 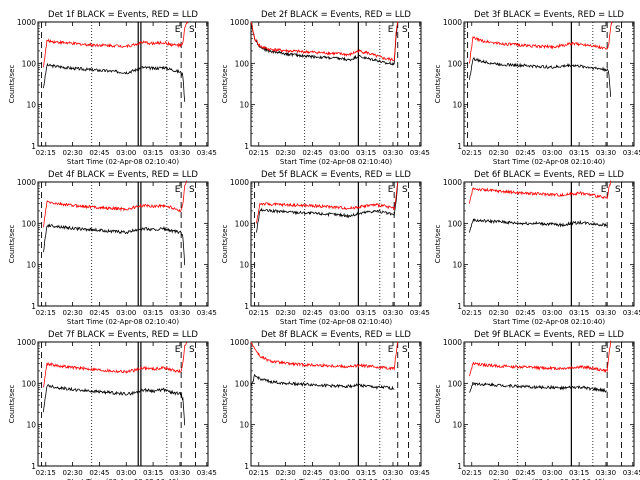 I want to click on chart-title: Det 9f BLACK = Events, RED = LLD, so click(x=549, y=335).